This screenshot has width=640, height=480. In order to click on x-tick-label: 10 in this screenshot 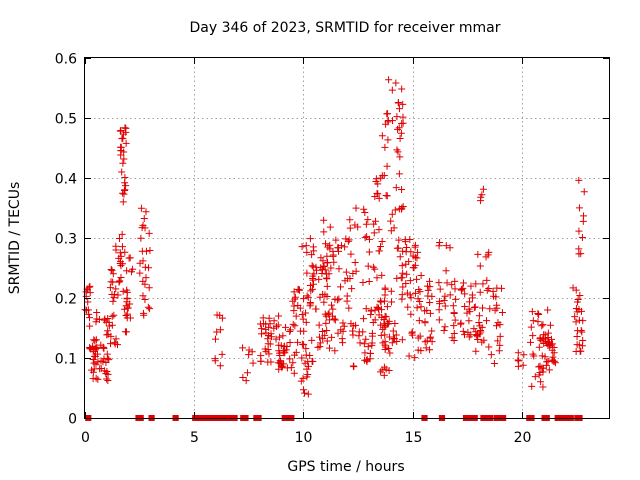, I will do `click(304, 438)`.